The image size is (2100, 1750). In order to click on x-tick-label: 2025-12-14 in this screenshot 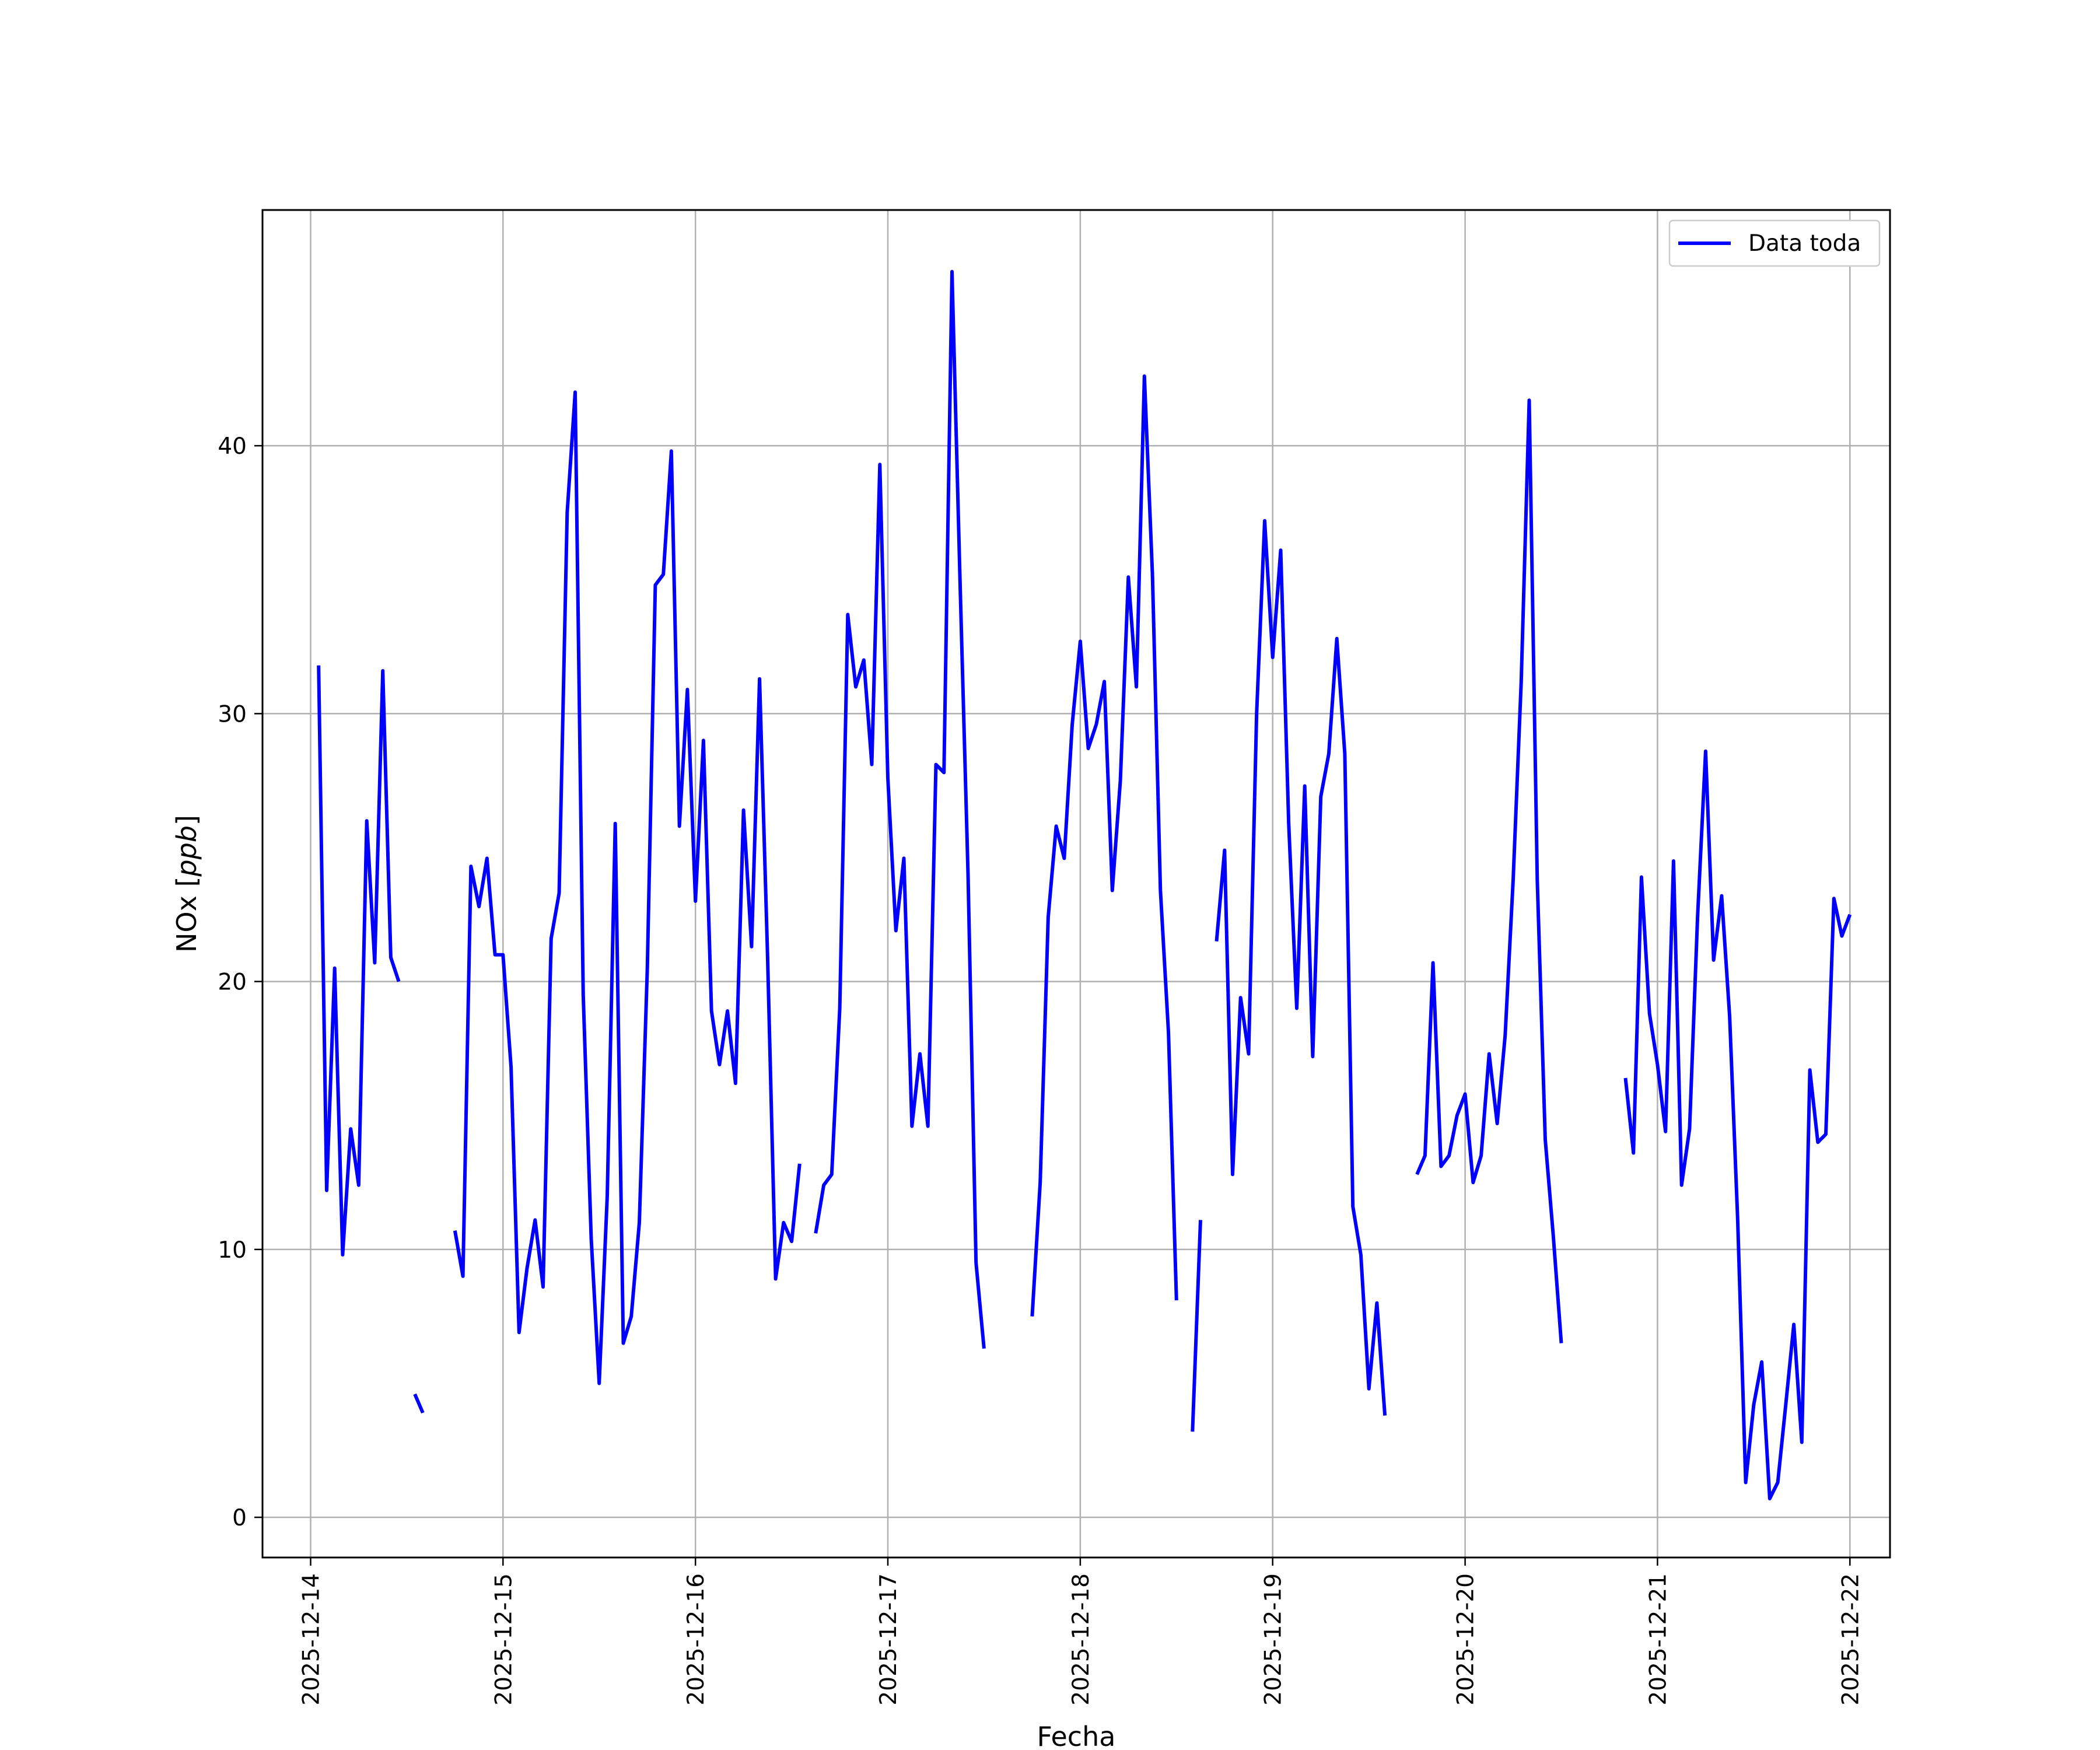, I will do `click(312, 1639)`.